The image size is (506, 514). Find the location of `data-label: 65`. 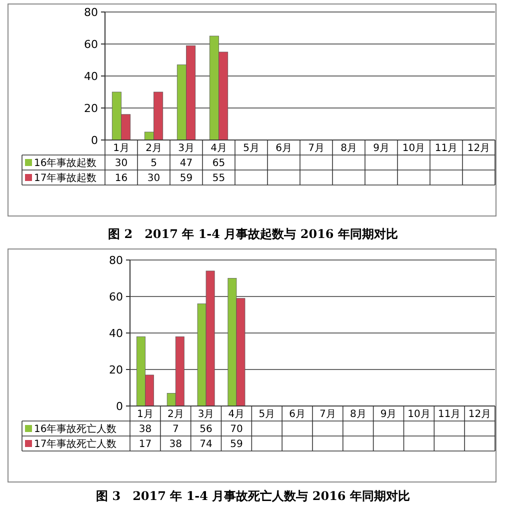

data-label: 65 is located at coordinates (219, 163).